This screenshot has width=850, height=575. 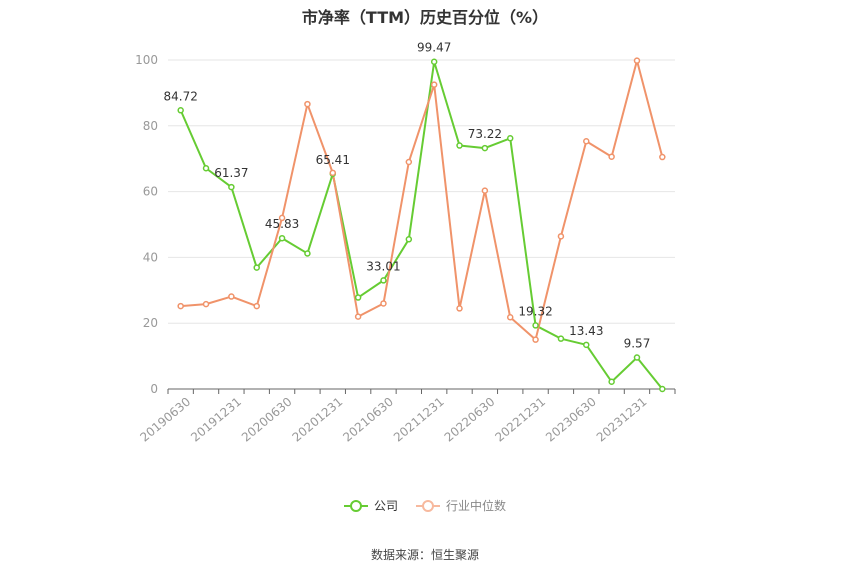 I want to click on y-tick-label: 60, so click(x=150, y=192).